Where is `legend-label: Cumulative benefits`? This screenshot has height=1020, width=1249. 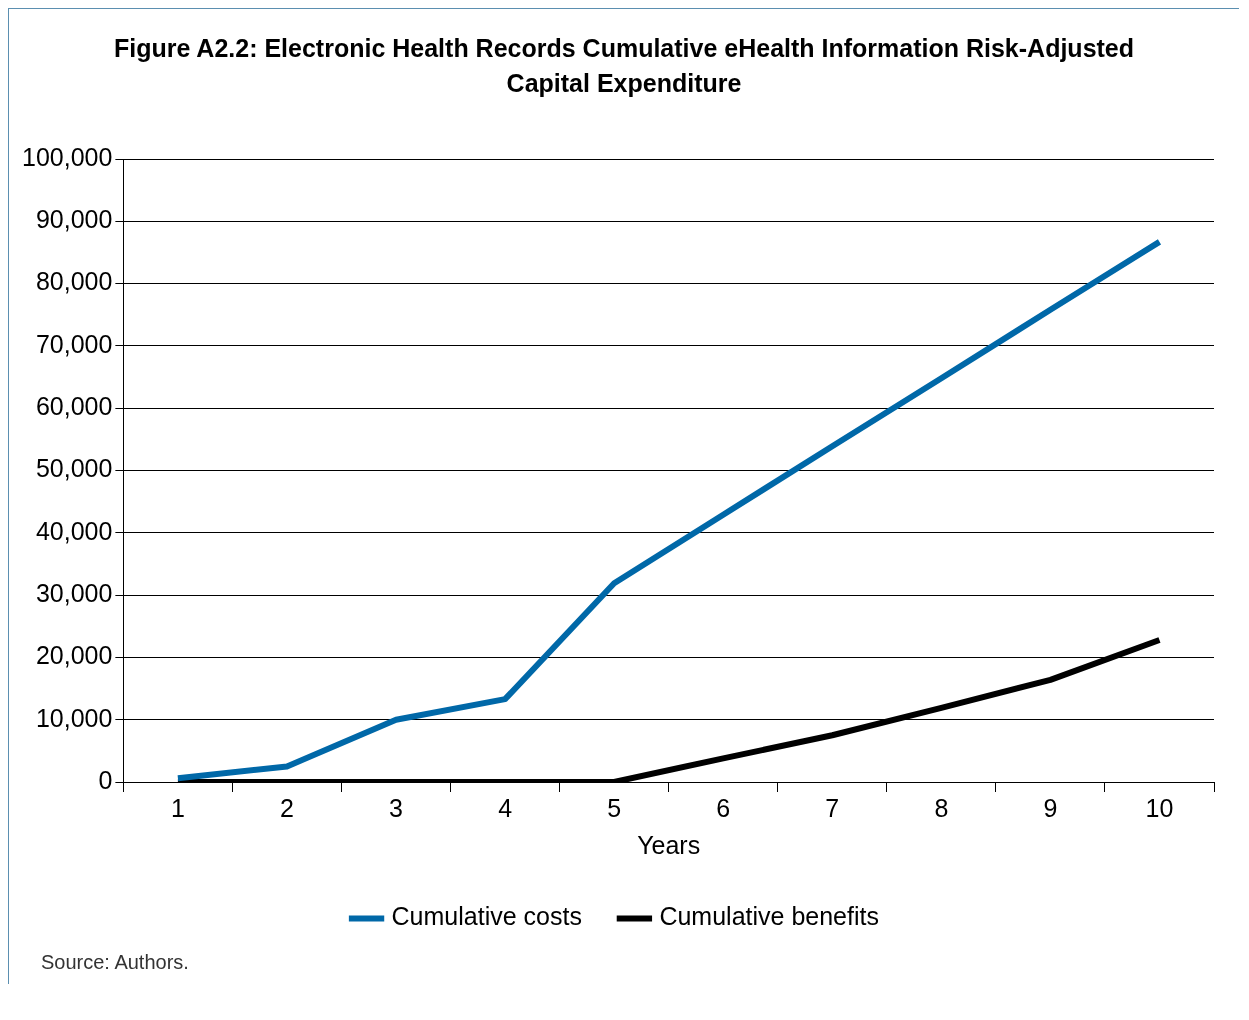
legend-label: Cumulative benefits is located at coordinates (769, 916).